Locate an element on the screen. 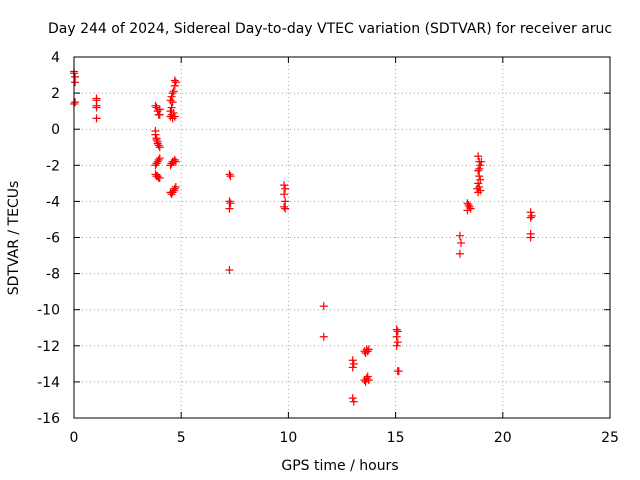 The height and width of the screenshot is (480, 640). y-tick-label: -2 is located at coordinates (53, 166).